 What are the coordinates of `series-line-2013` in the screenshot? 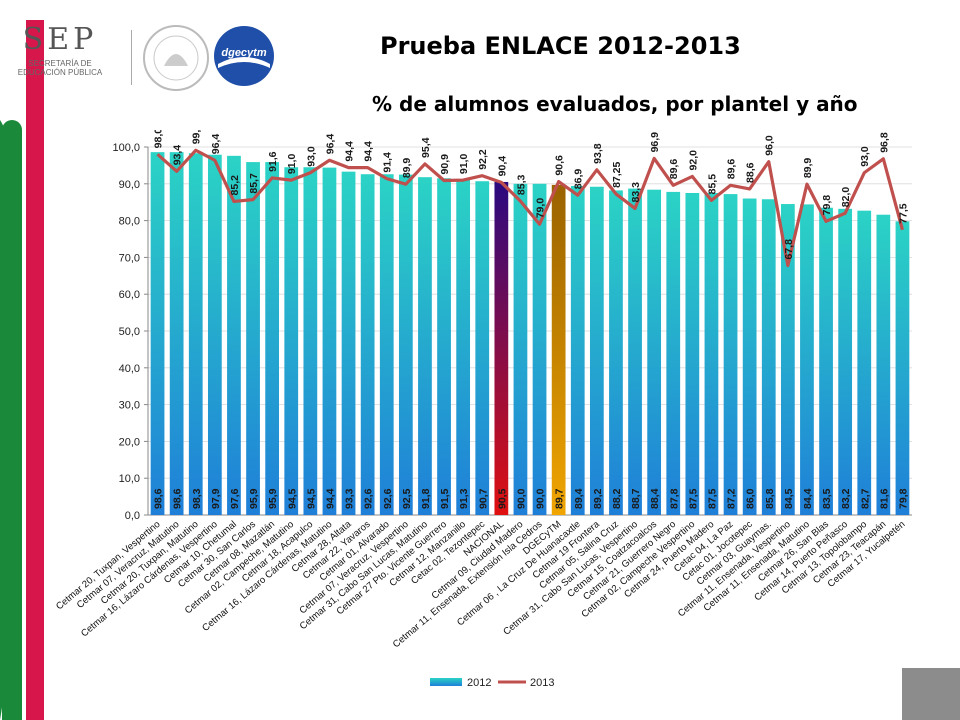 It's located at (530, 208).